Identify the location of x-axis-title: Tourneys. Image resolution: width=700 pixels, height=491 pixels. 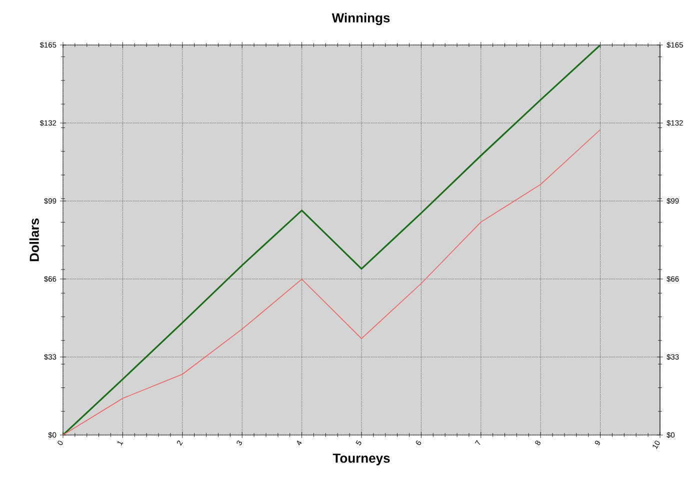
(361, 460).